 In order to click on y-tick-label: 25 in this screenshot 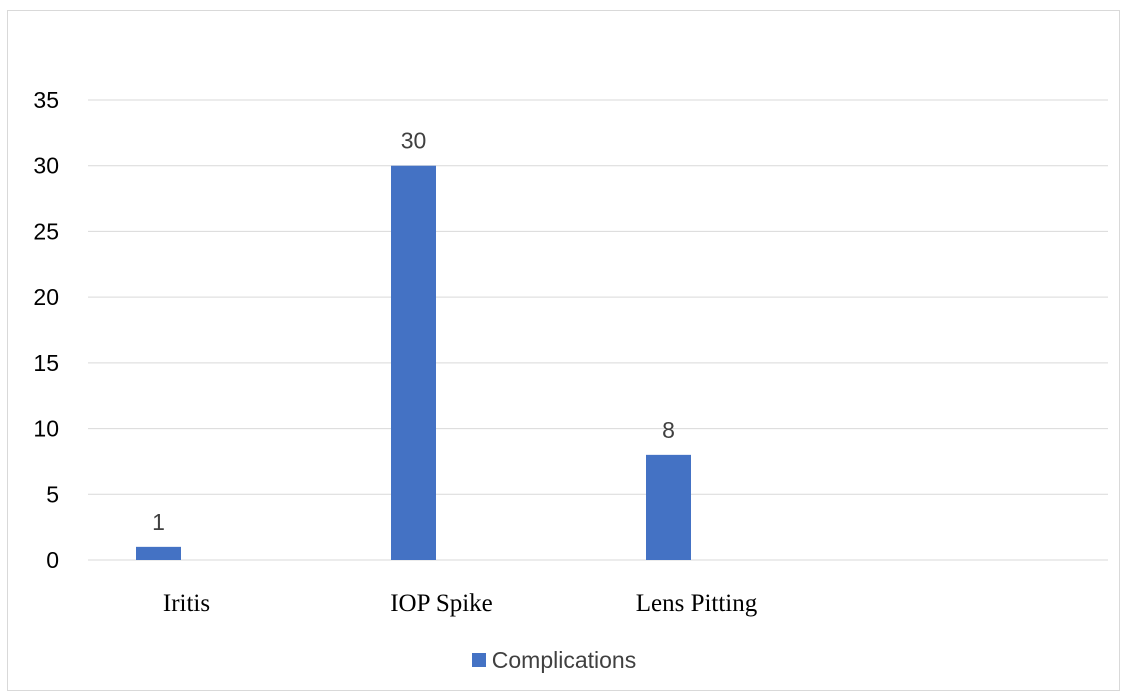, I will do `click(46, 231)`.